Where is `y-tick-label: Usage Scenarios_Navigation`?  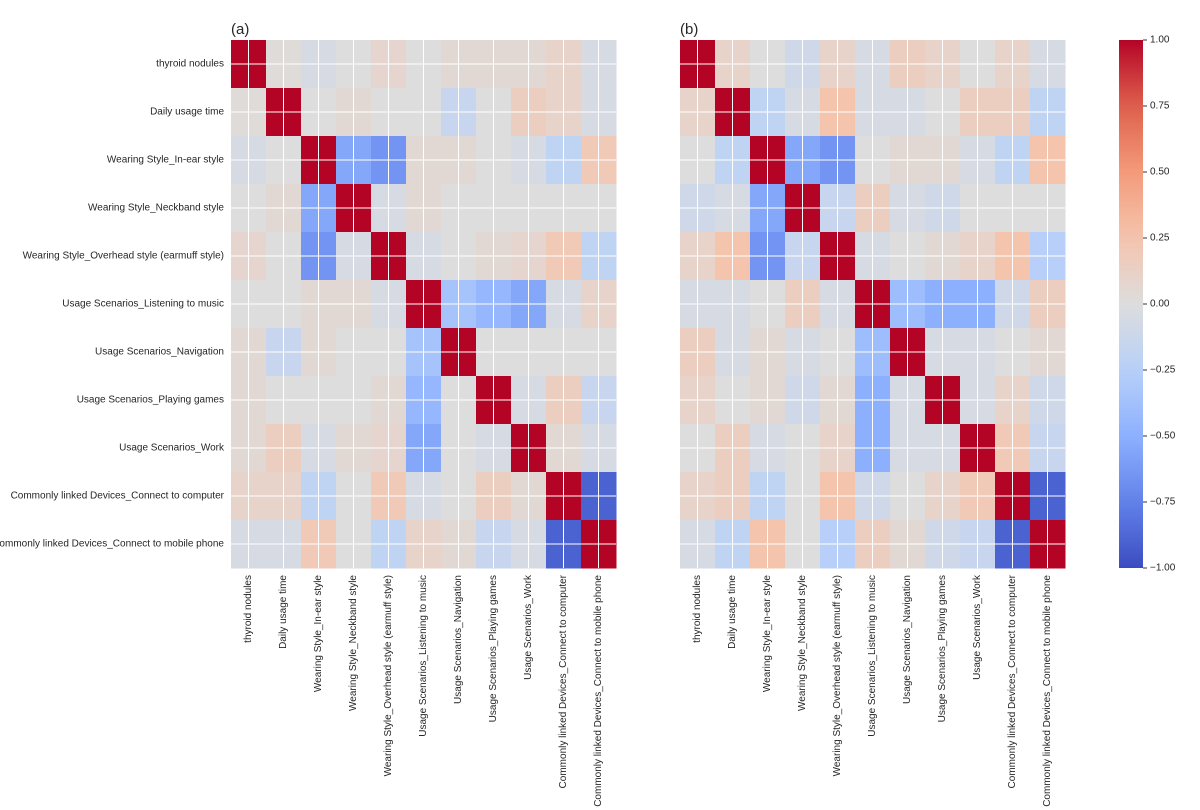
y-tick-label: Usage Scenarios_Navigation is located at coordinates (159, 352).